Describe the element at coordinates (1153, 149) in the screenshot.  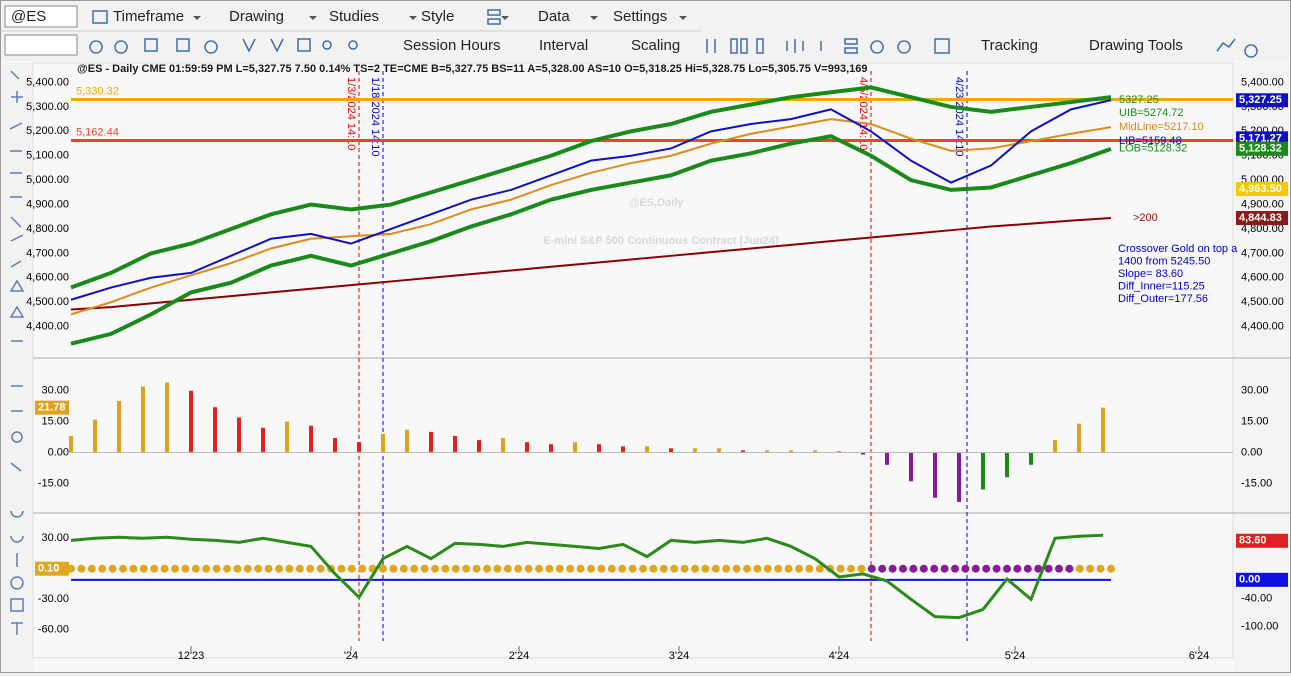
I see `band-label: LOB=5128.32` at that location.